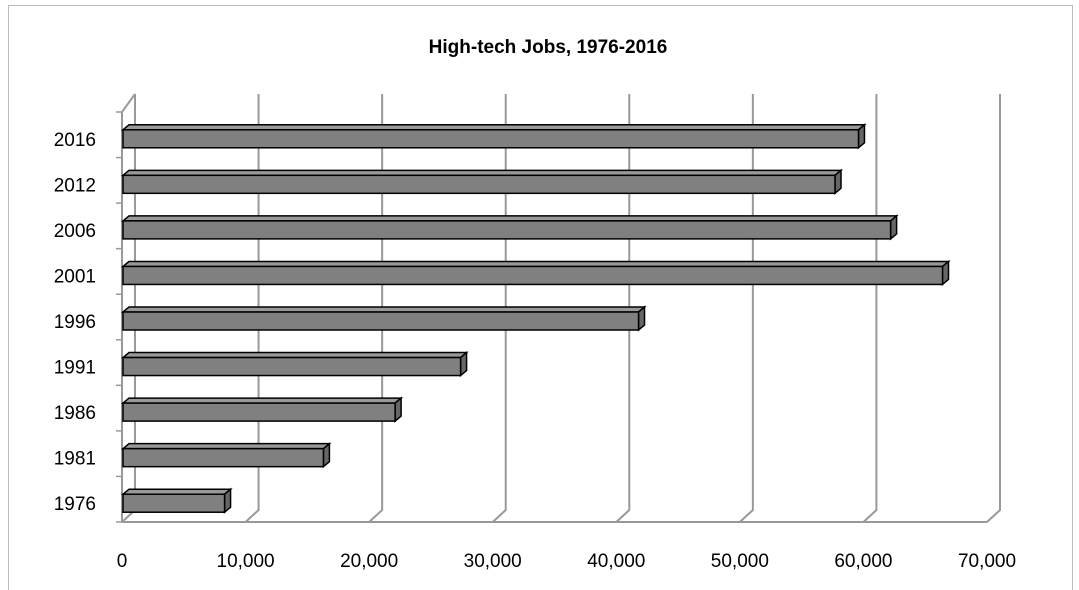  What do you see at coordinates (75, 140) in the screenshot?
I see `y-tick-label: 2016` at bounding box center [75, 140].